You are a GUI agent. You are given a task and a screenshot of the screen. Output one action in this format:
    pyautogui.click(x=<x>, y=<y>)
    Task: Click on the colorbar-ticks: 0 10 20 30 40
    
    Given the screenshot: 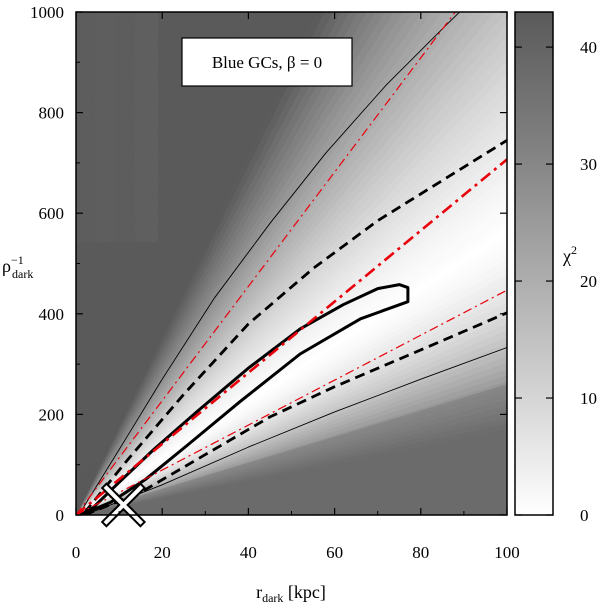 What is the action you would take?
    pyautogui.click(x=556, y=281)
    